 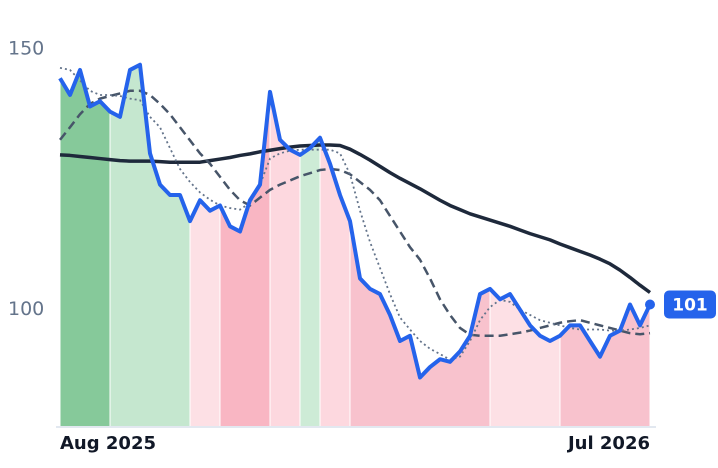 I want to click on y-tick-label: 100, so click(x=26, y=309).